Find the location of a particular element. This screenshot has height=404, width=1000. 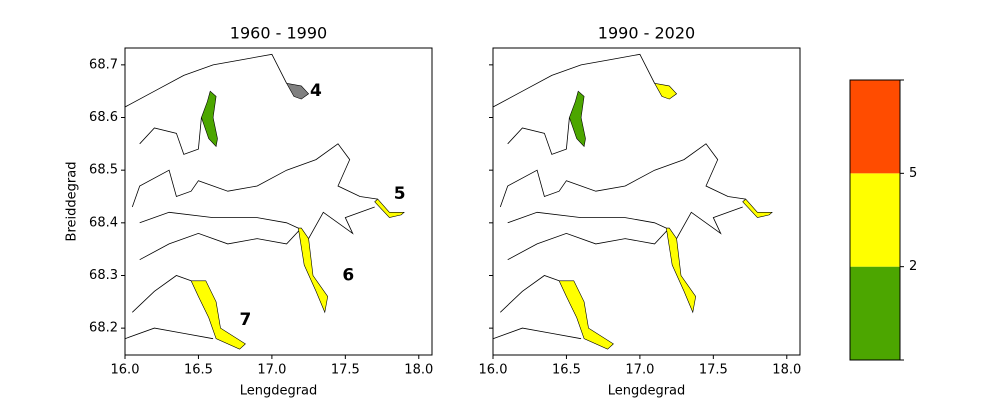

region-label: 5 is located at coordinates (400, 194).